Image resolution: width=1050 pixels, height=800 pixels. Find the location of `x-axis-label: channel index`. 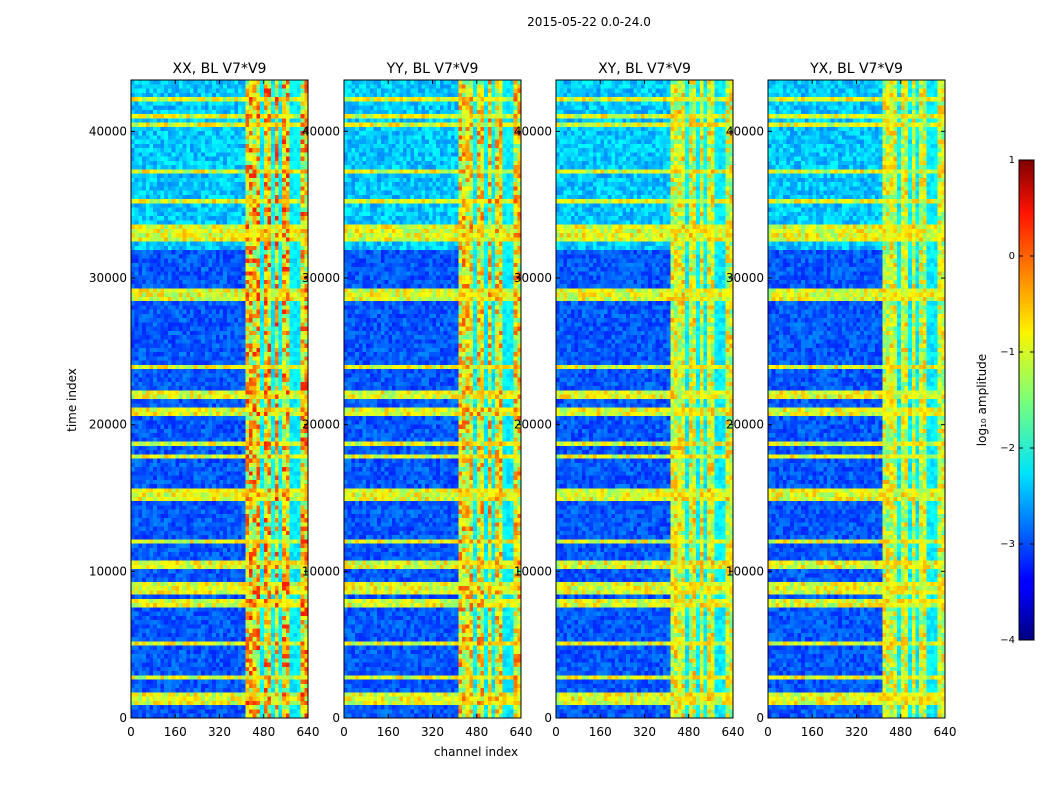

x-axis-label: channel index is located at coordinates (476, 752).